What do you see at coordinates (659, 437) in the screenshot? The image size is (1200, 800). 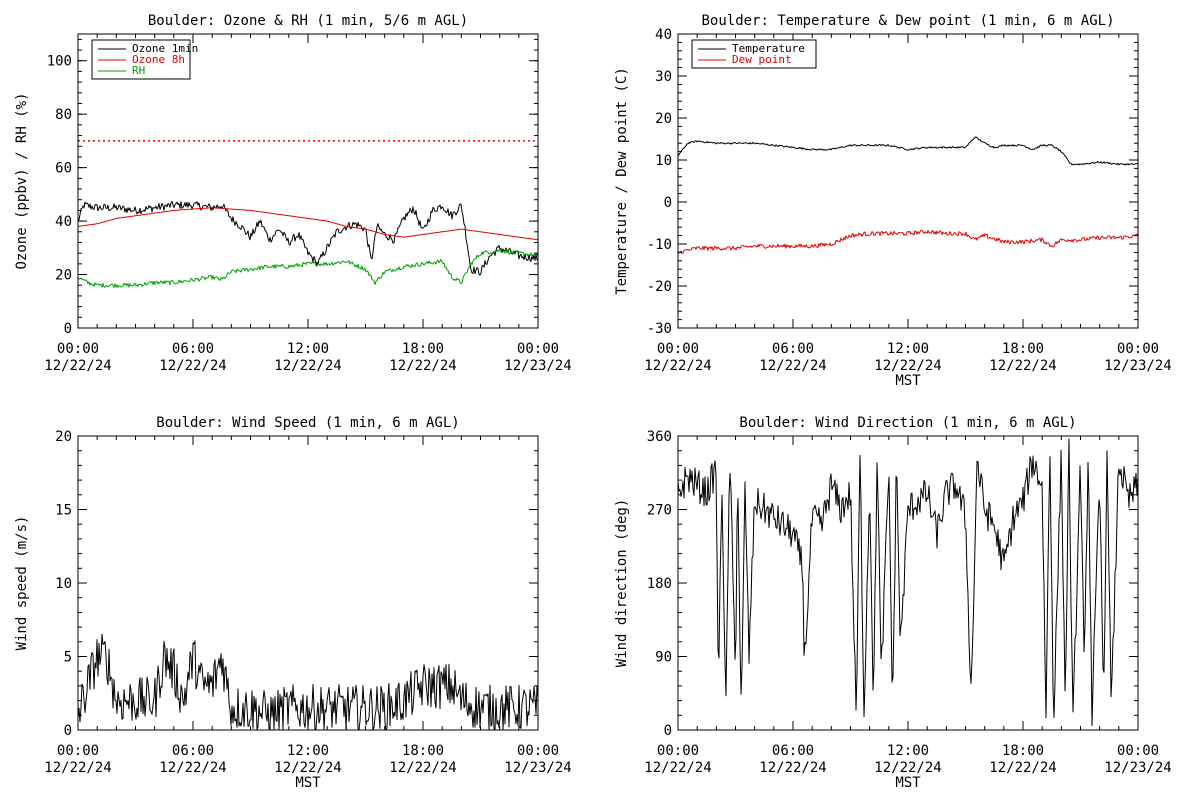 I see `y-tick-label: 360` at bounding box center [659, 437].